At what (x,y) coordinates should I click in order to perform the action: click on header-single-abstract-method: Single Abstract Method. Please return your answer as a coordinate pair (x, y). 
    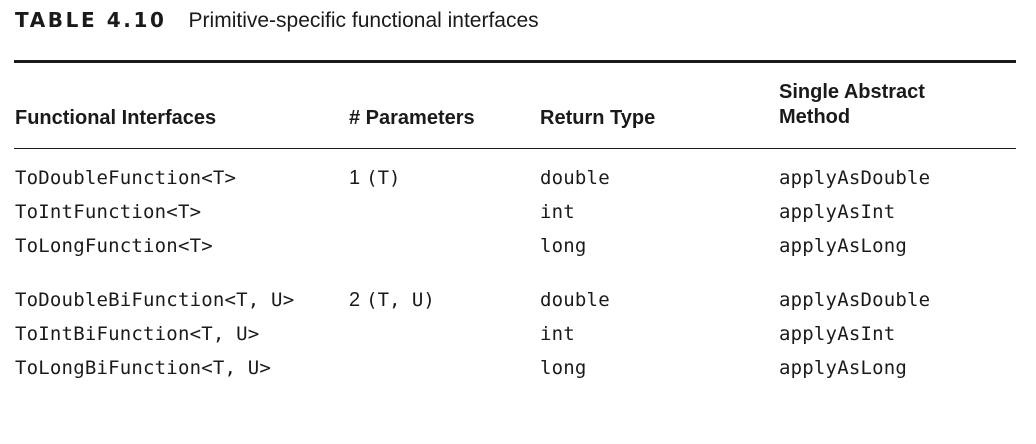
    Looking at the image, I should click on (852, 105).